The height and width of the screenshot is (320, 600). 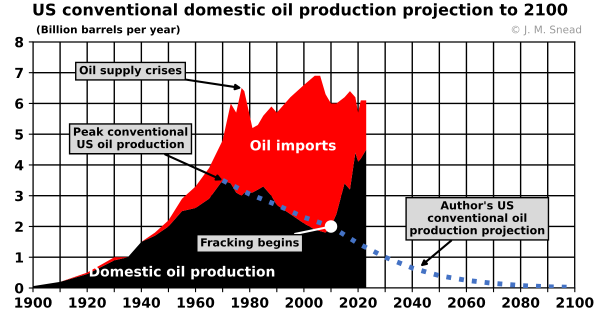 I want to click on x-tick-label: 1960, so click(x=196, y=302).